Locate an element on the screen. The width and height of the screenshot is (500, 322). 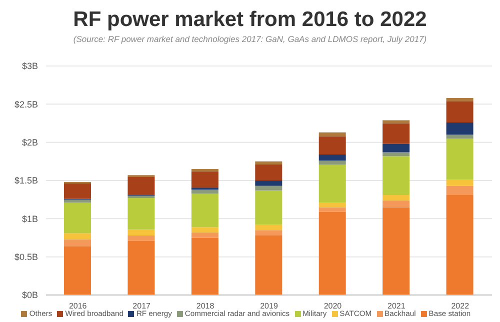
x-tick-label: 2019 is located at coordinates (269, 306).